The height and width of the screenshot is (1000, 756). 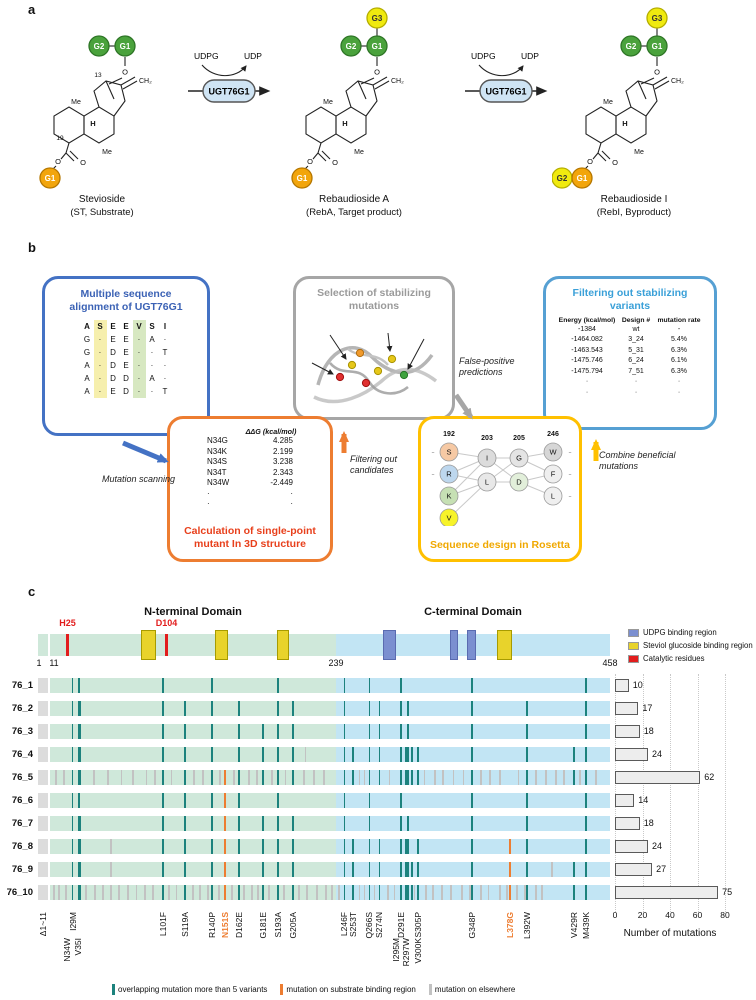 What do you see at coordinates (657, 18) in the screenshot?
I see `sugar-G3` at bounding box center [657, 18].